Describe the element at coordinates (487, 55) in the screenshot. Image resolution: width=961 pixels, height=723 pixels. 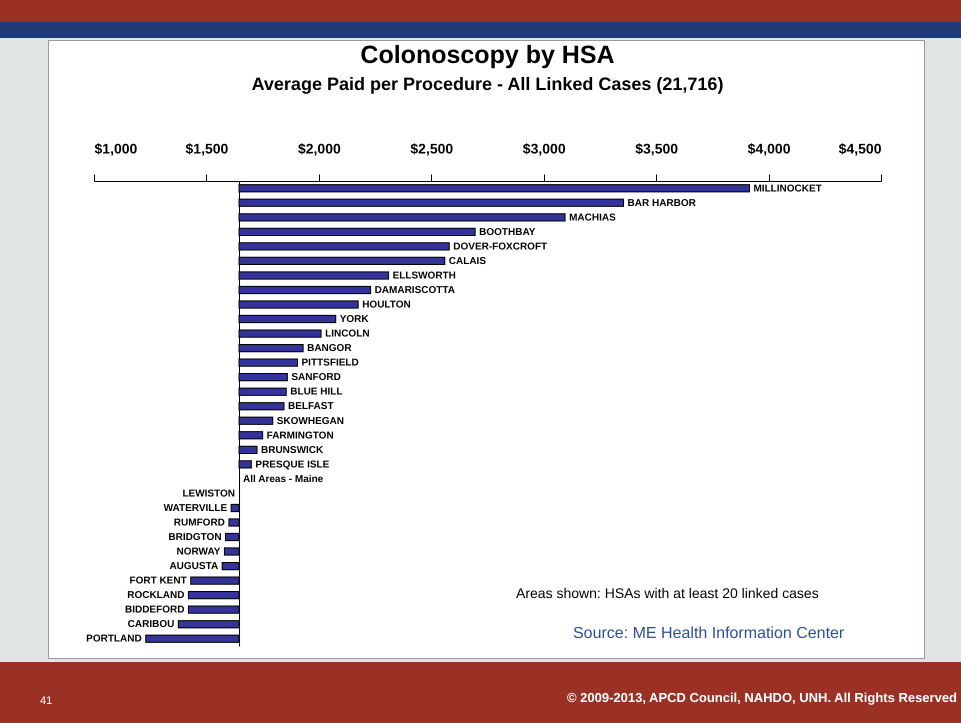
I see `chart-title: Colonoscopy by HSA` at that location.